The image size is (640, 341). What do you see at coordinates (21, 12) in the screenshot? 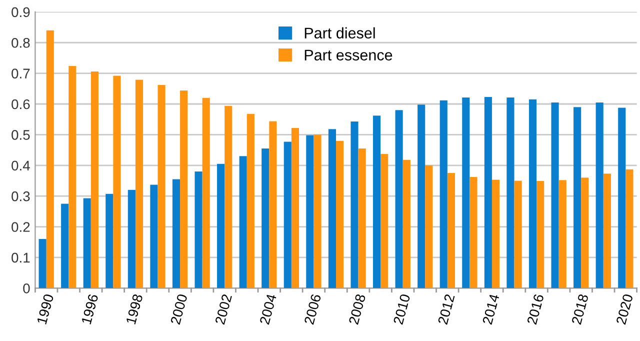
I see `y-tick-label: 0.9` at bounding box center [21, 12].